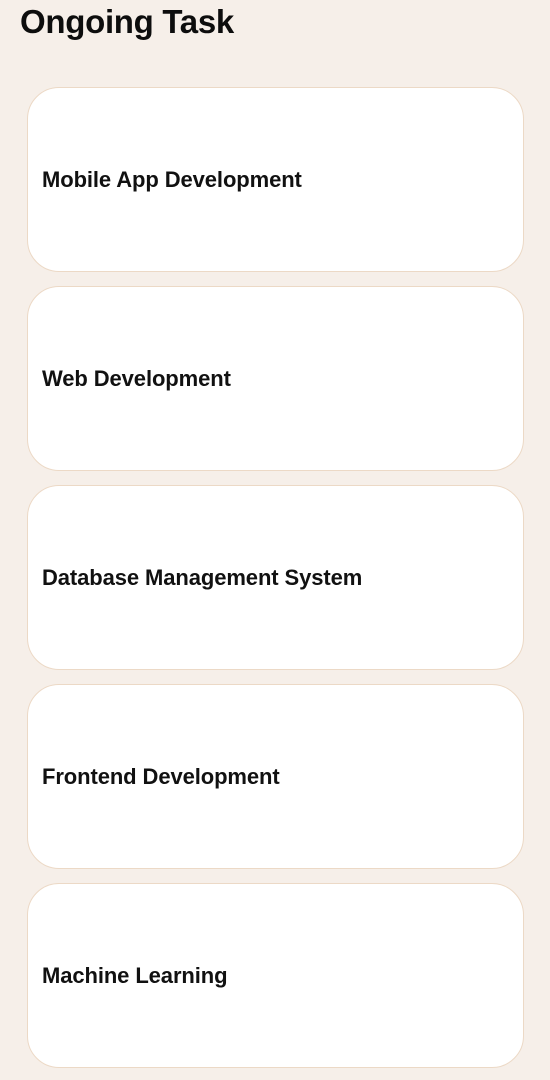 Image resolution: width=550 pixels, height=1080 pixels. What do you see at coordinates (127, 21) in the screenshot?
I see `page-title: Ongoing Task` at bounding box center [127, 21].